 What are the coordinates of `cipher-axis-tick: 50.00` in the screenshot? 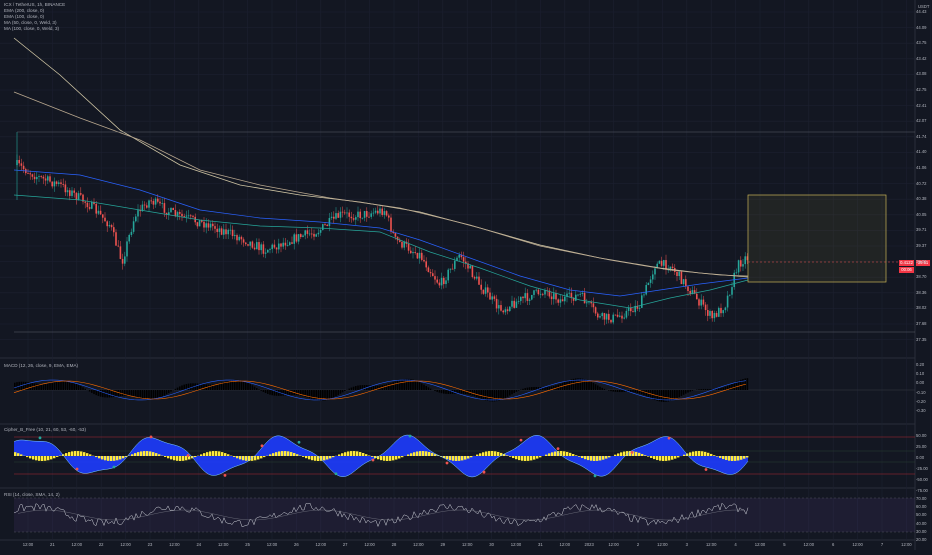 It's located at (921, 435).